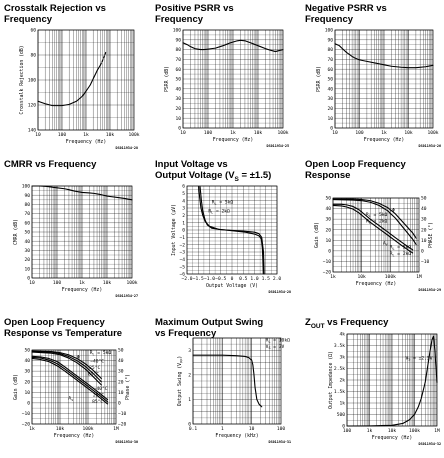 The width and height of the screenshot is (444, 458). What do you see at coordinates (266, 279) in the screenshot?
I see `x-tick-label: 1.5` at bounding box center [266, 279].